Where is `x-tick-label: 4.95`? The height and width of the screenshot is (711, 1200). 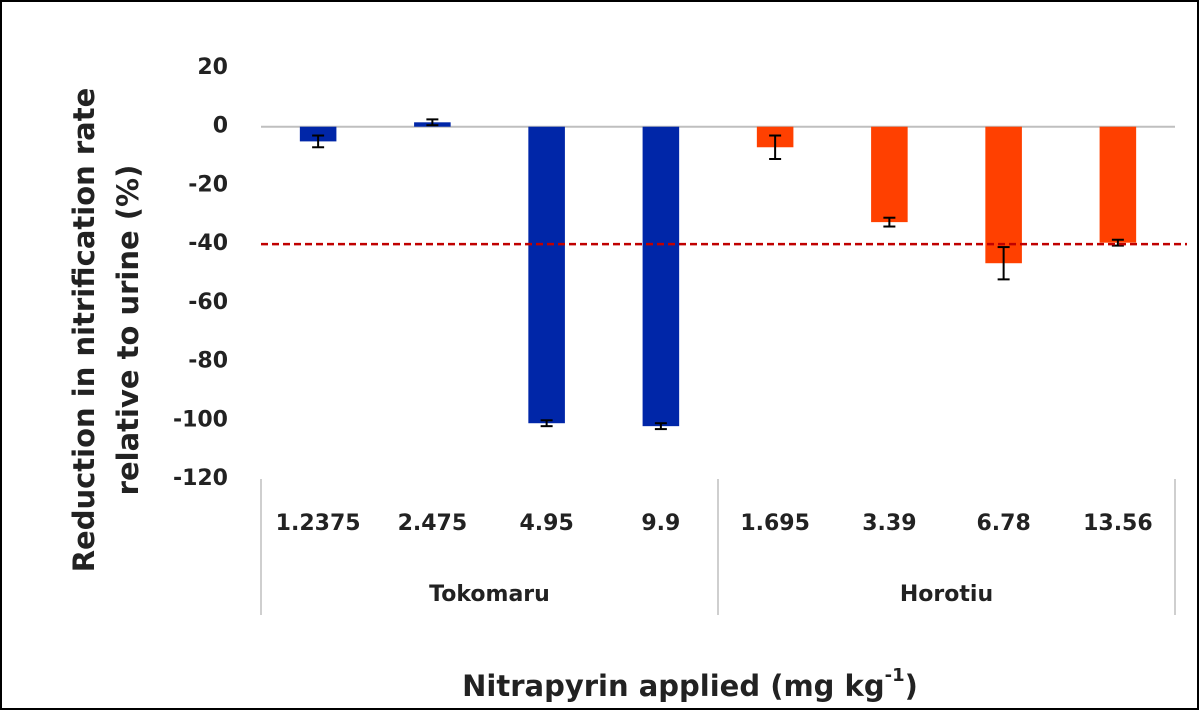 x-tick-label: 4.95 is located at coordinates (546, 523).